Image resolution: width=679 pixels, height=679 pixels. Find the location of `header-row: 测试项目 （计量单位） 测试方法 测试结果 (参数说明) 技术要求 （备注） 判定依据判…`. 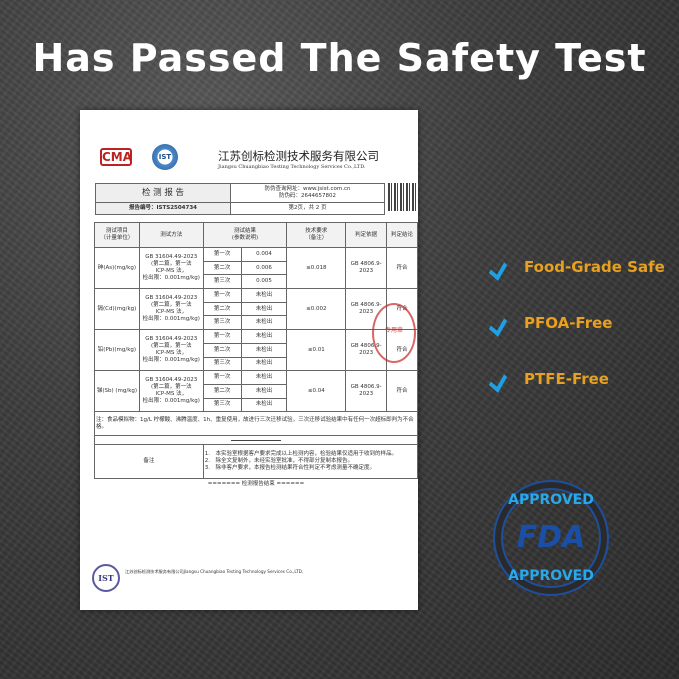

header-row: 测试项目 （计量单位） 测试方法 测试结果 (参数说明) 技术要求 （备注） 判定依据判… is located at coordinates (256, 235).